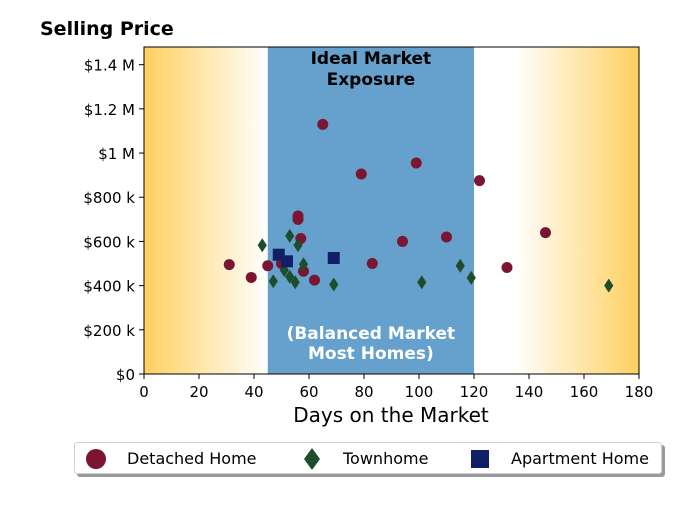  I want to click on annotation-balanced-line: (Balanced Market, so click(371, 334).